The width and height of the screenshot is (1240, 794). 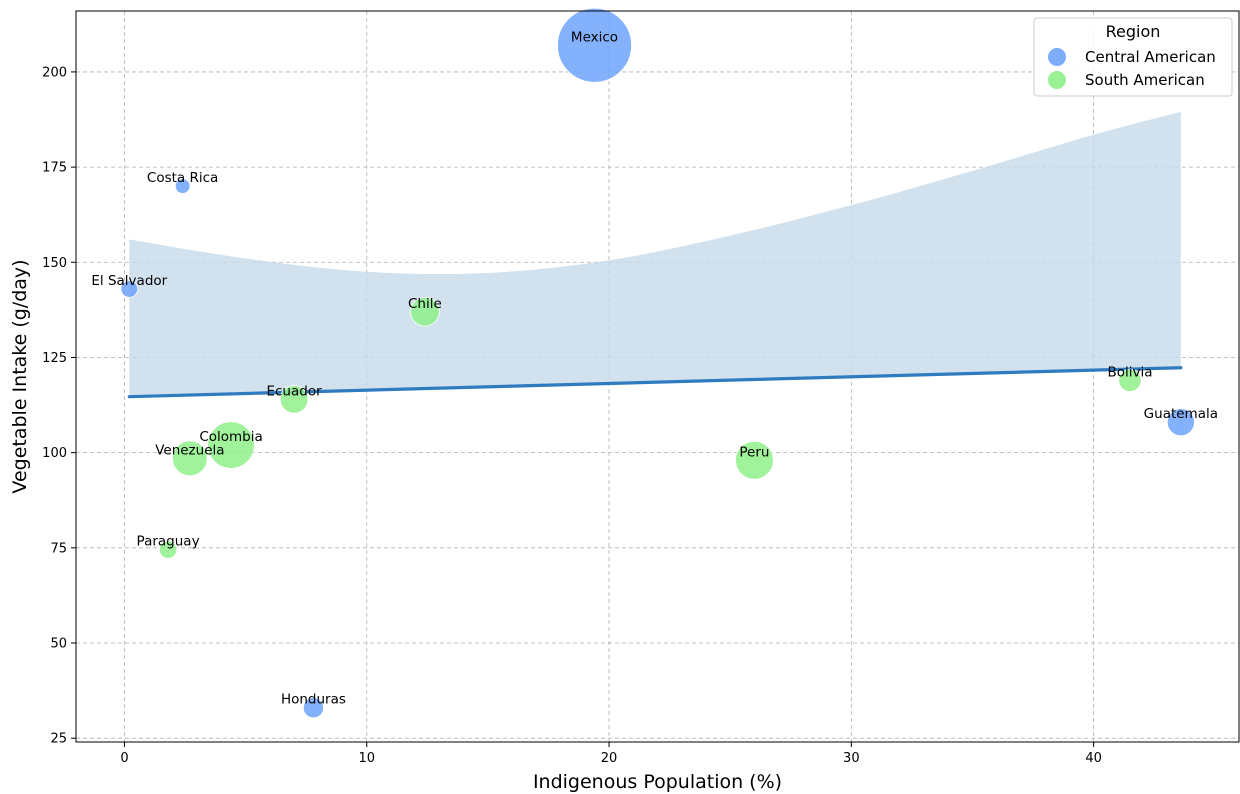 I want to click on data-point-honduras, so click(x=313, y=708).